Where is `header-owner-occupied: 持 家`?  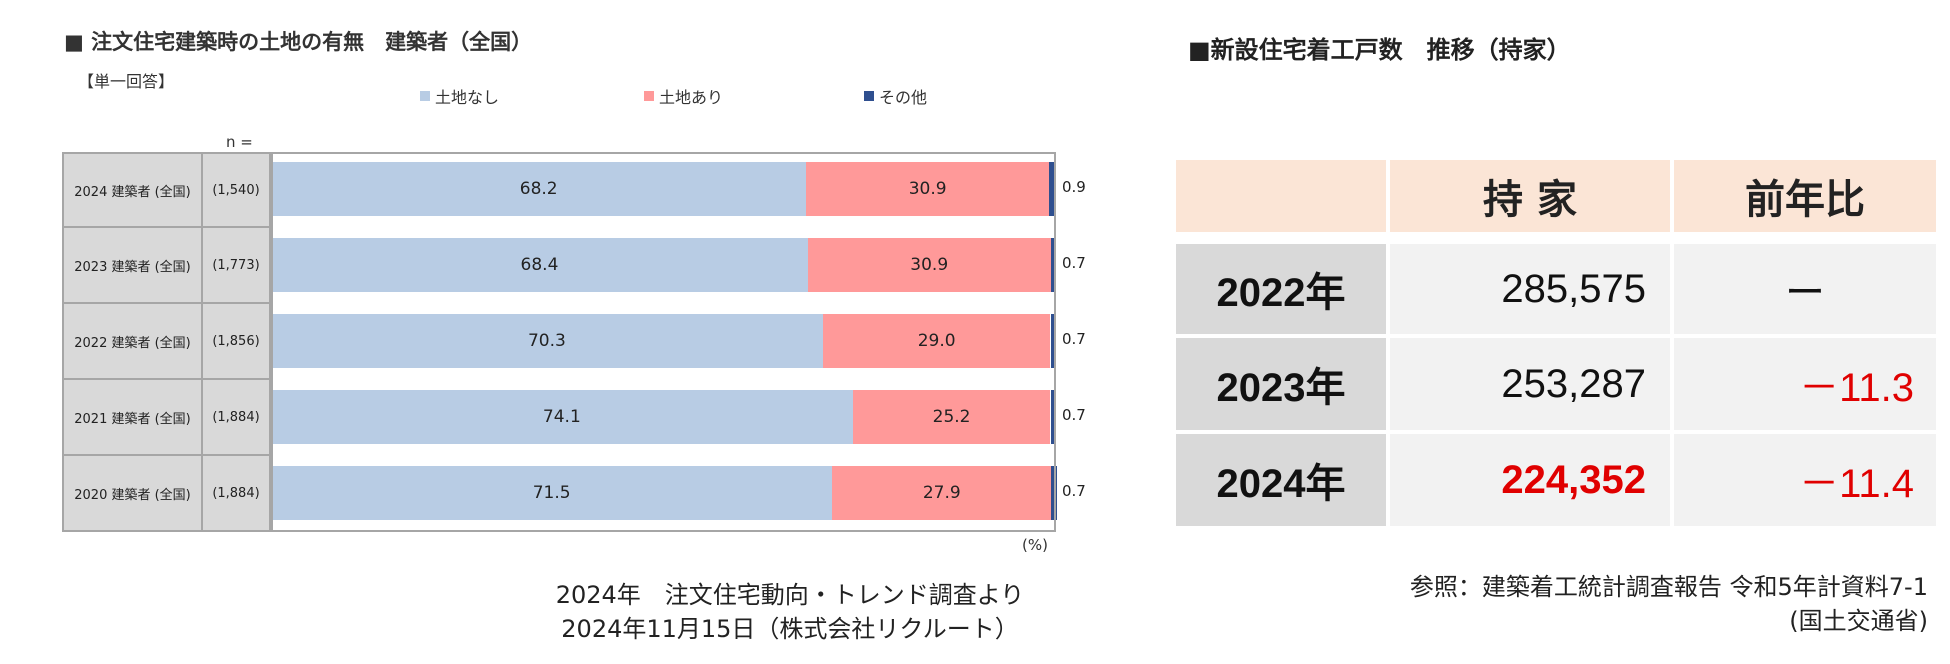 header-owner-occupied: 持 家 is located at coordinates (1530, 196).